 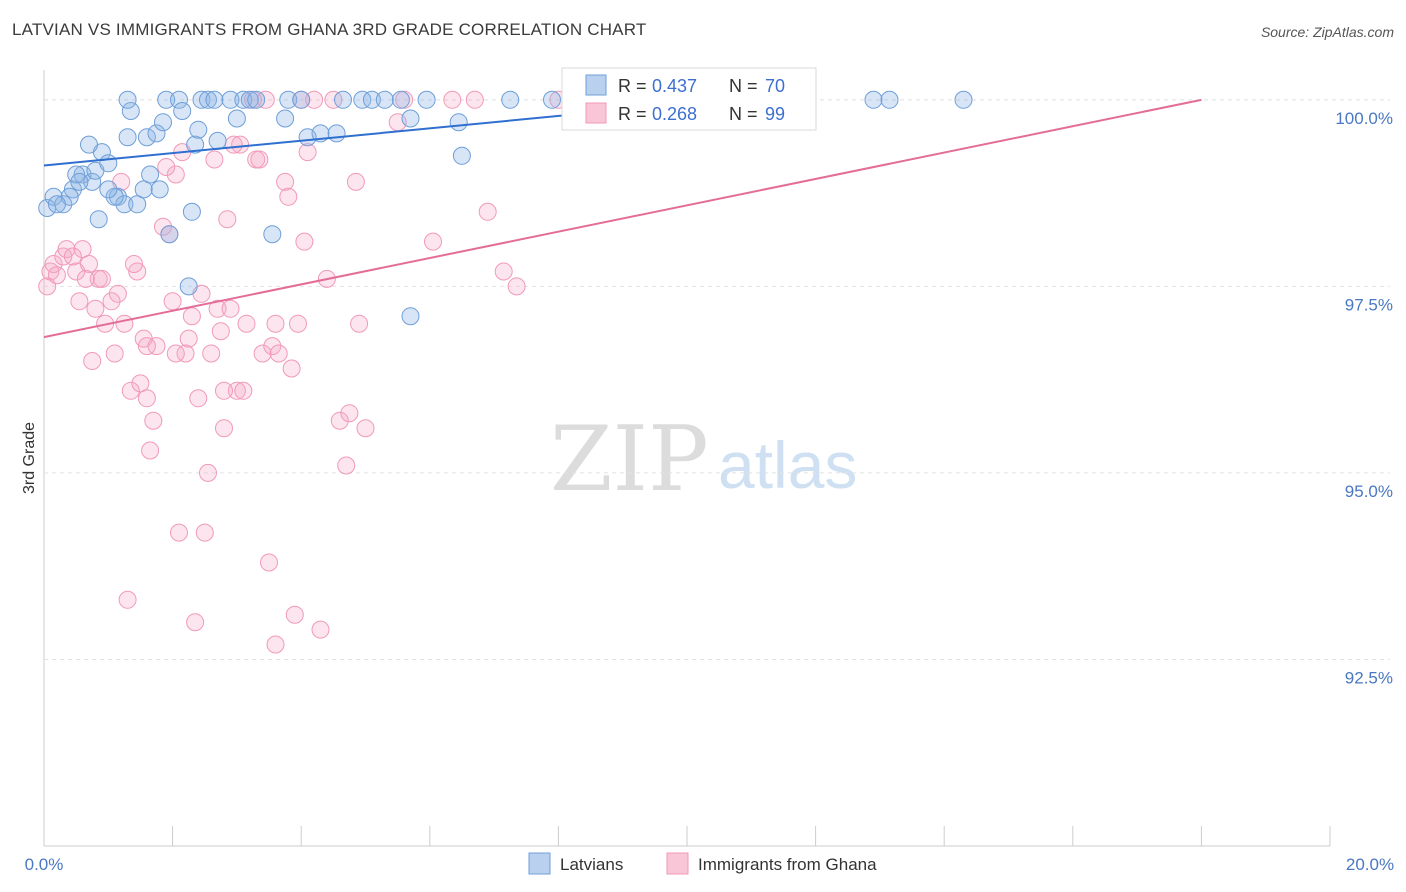 I want to click on y-tick-label: 100.0%, so click(x=1364, y=118).